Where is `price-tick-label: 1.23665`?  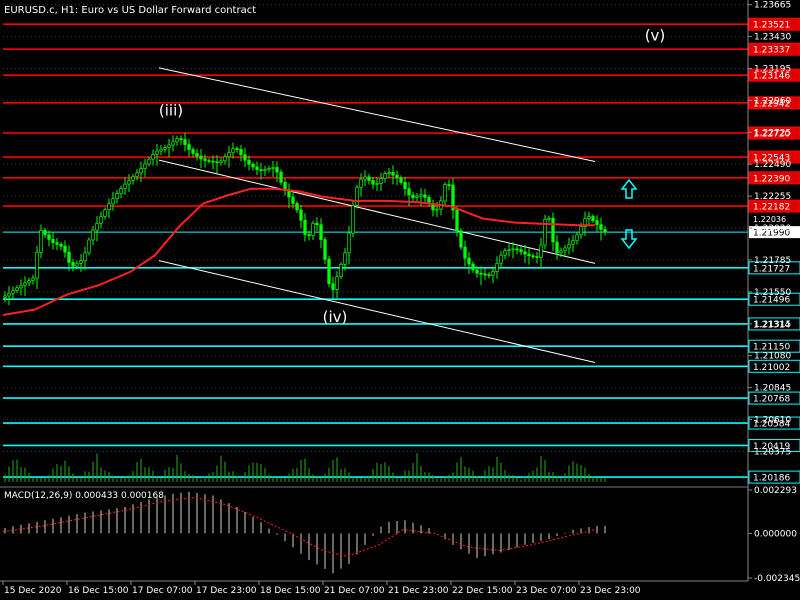
price-tick-label: 1.23665 is located at coordinates (772, 6).